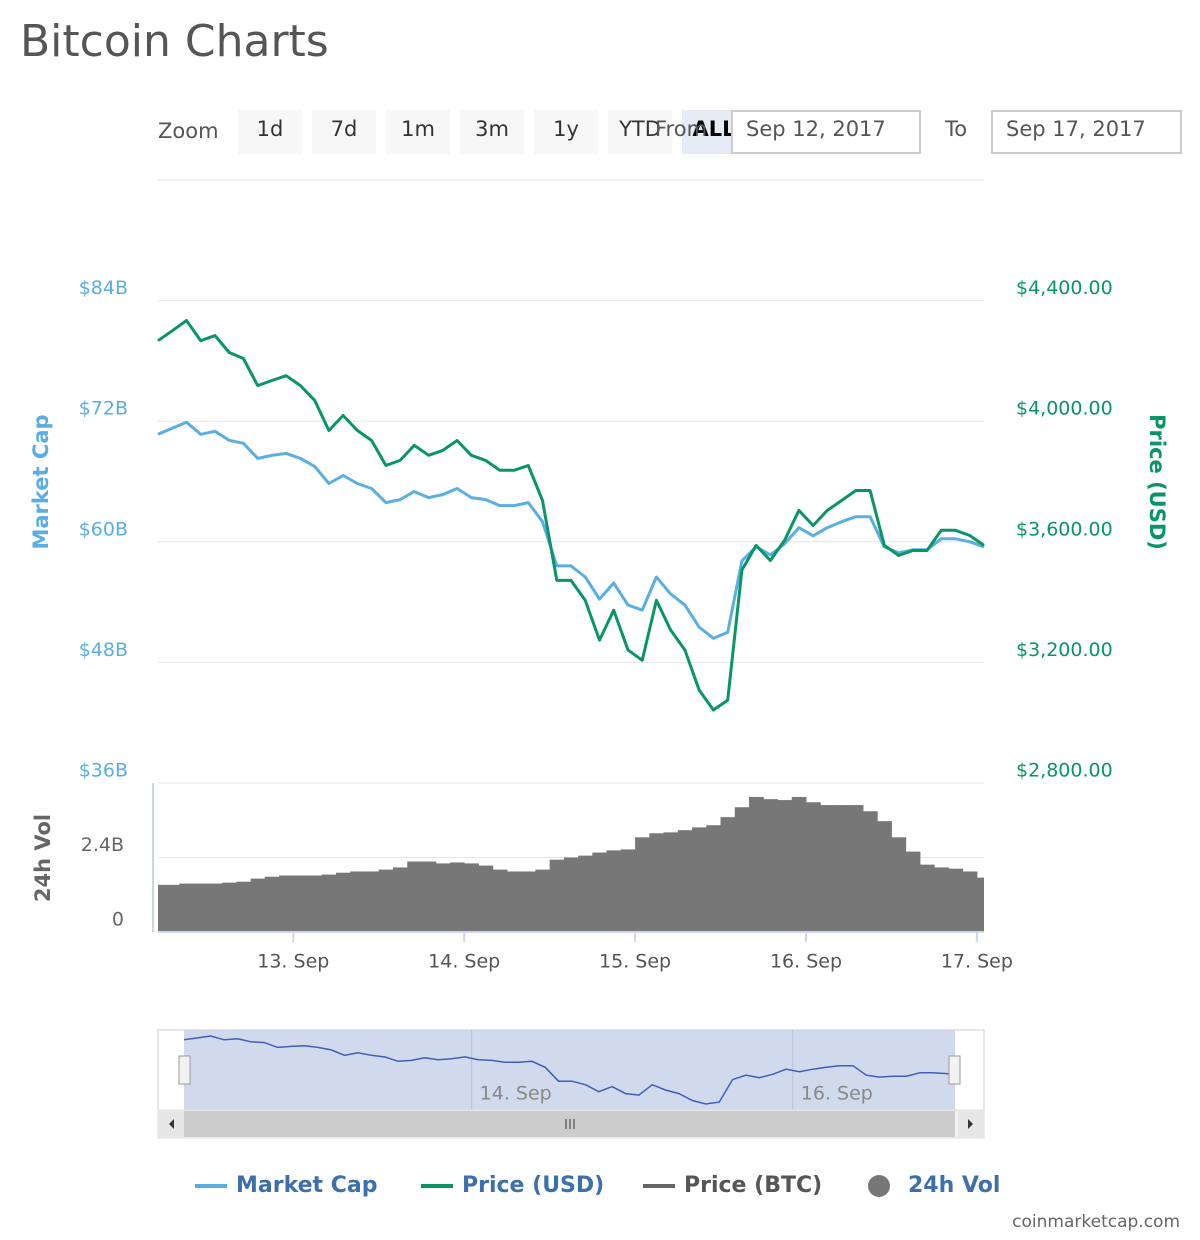 This screenshot has width=1200, height=1240. What do you see at coordinates (103, 288) in the screenshot?
I see `y-tick-label: $84B` at bounding box center [103, 288].